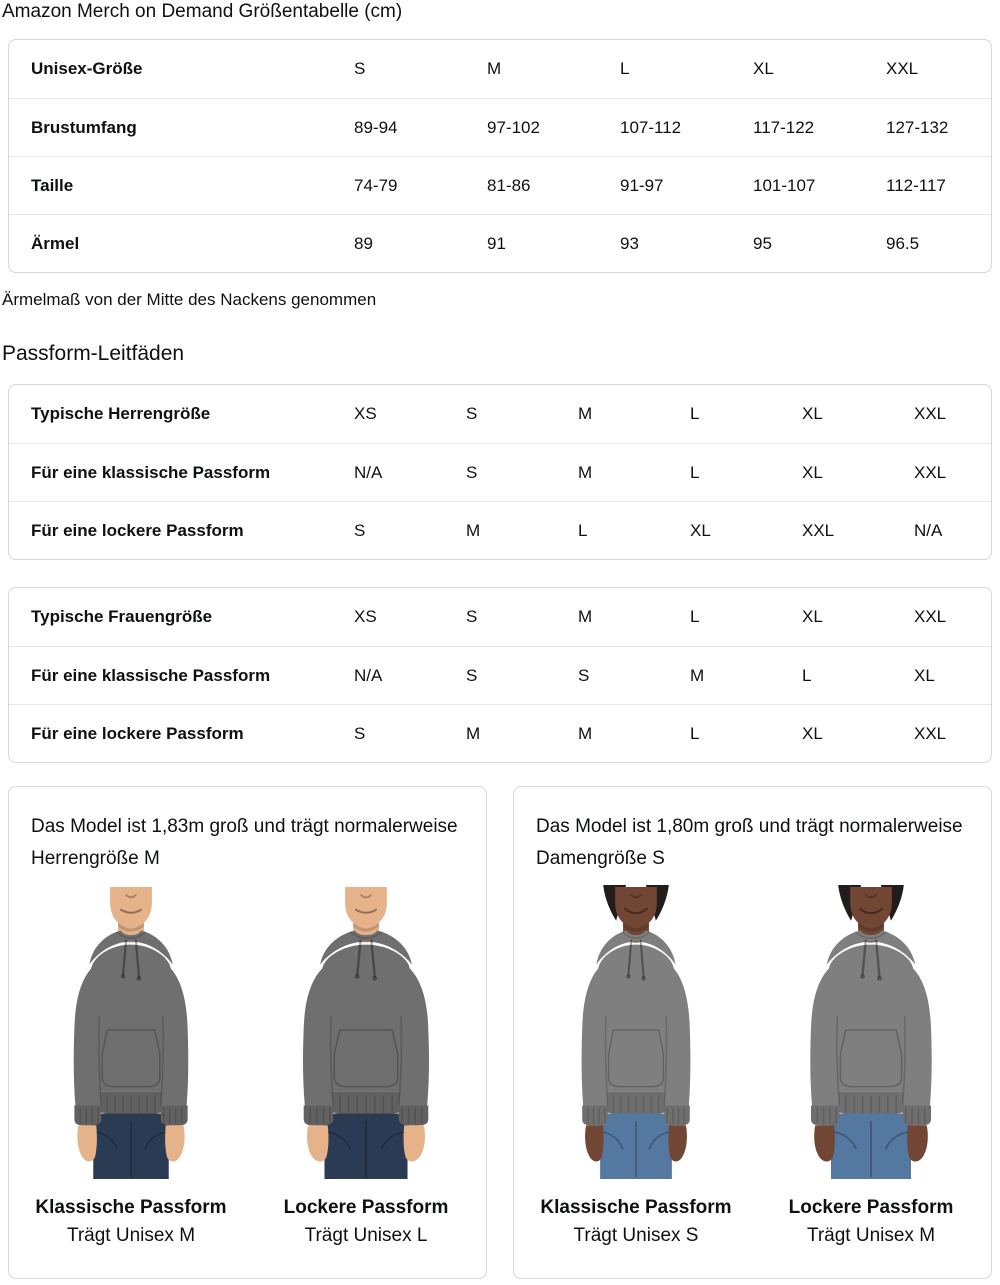 This screenshot has width=1000, height=1285. What do you see at coordinates (917, 127) in the screenshot?
I see `size-value-cell: 127-132` at bounding box center [917, 127].